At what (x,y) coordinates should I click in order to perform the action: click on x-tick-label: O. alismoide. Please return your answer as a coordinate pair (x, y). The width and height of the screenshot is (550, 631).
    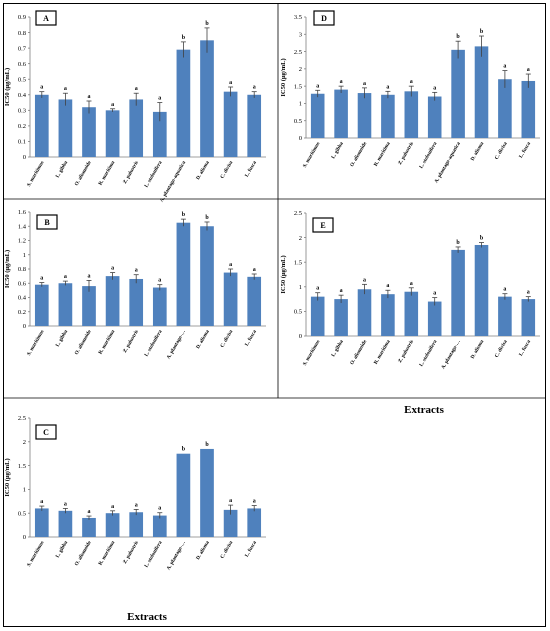
    Looking at the image, I should click on (83, 342).